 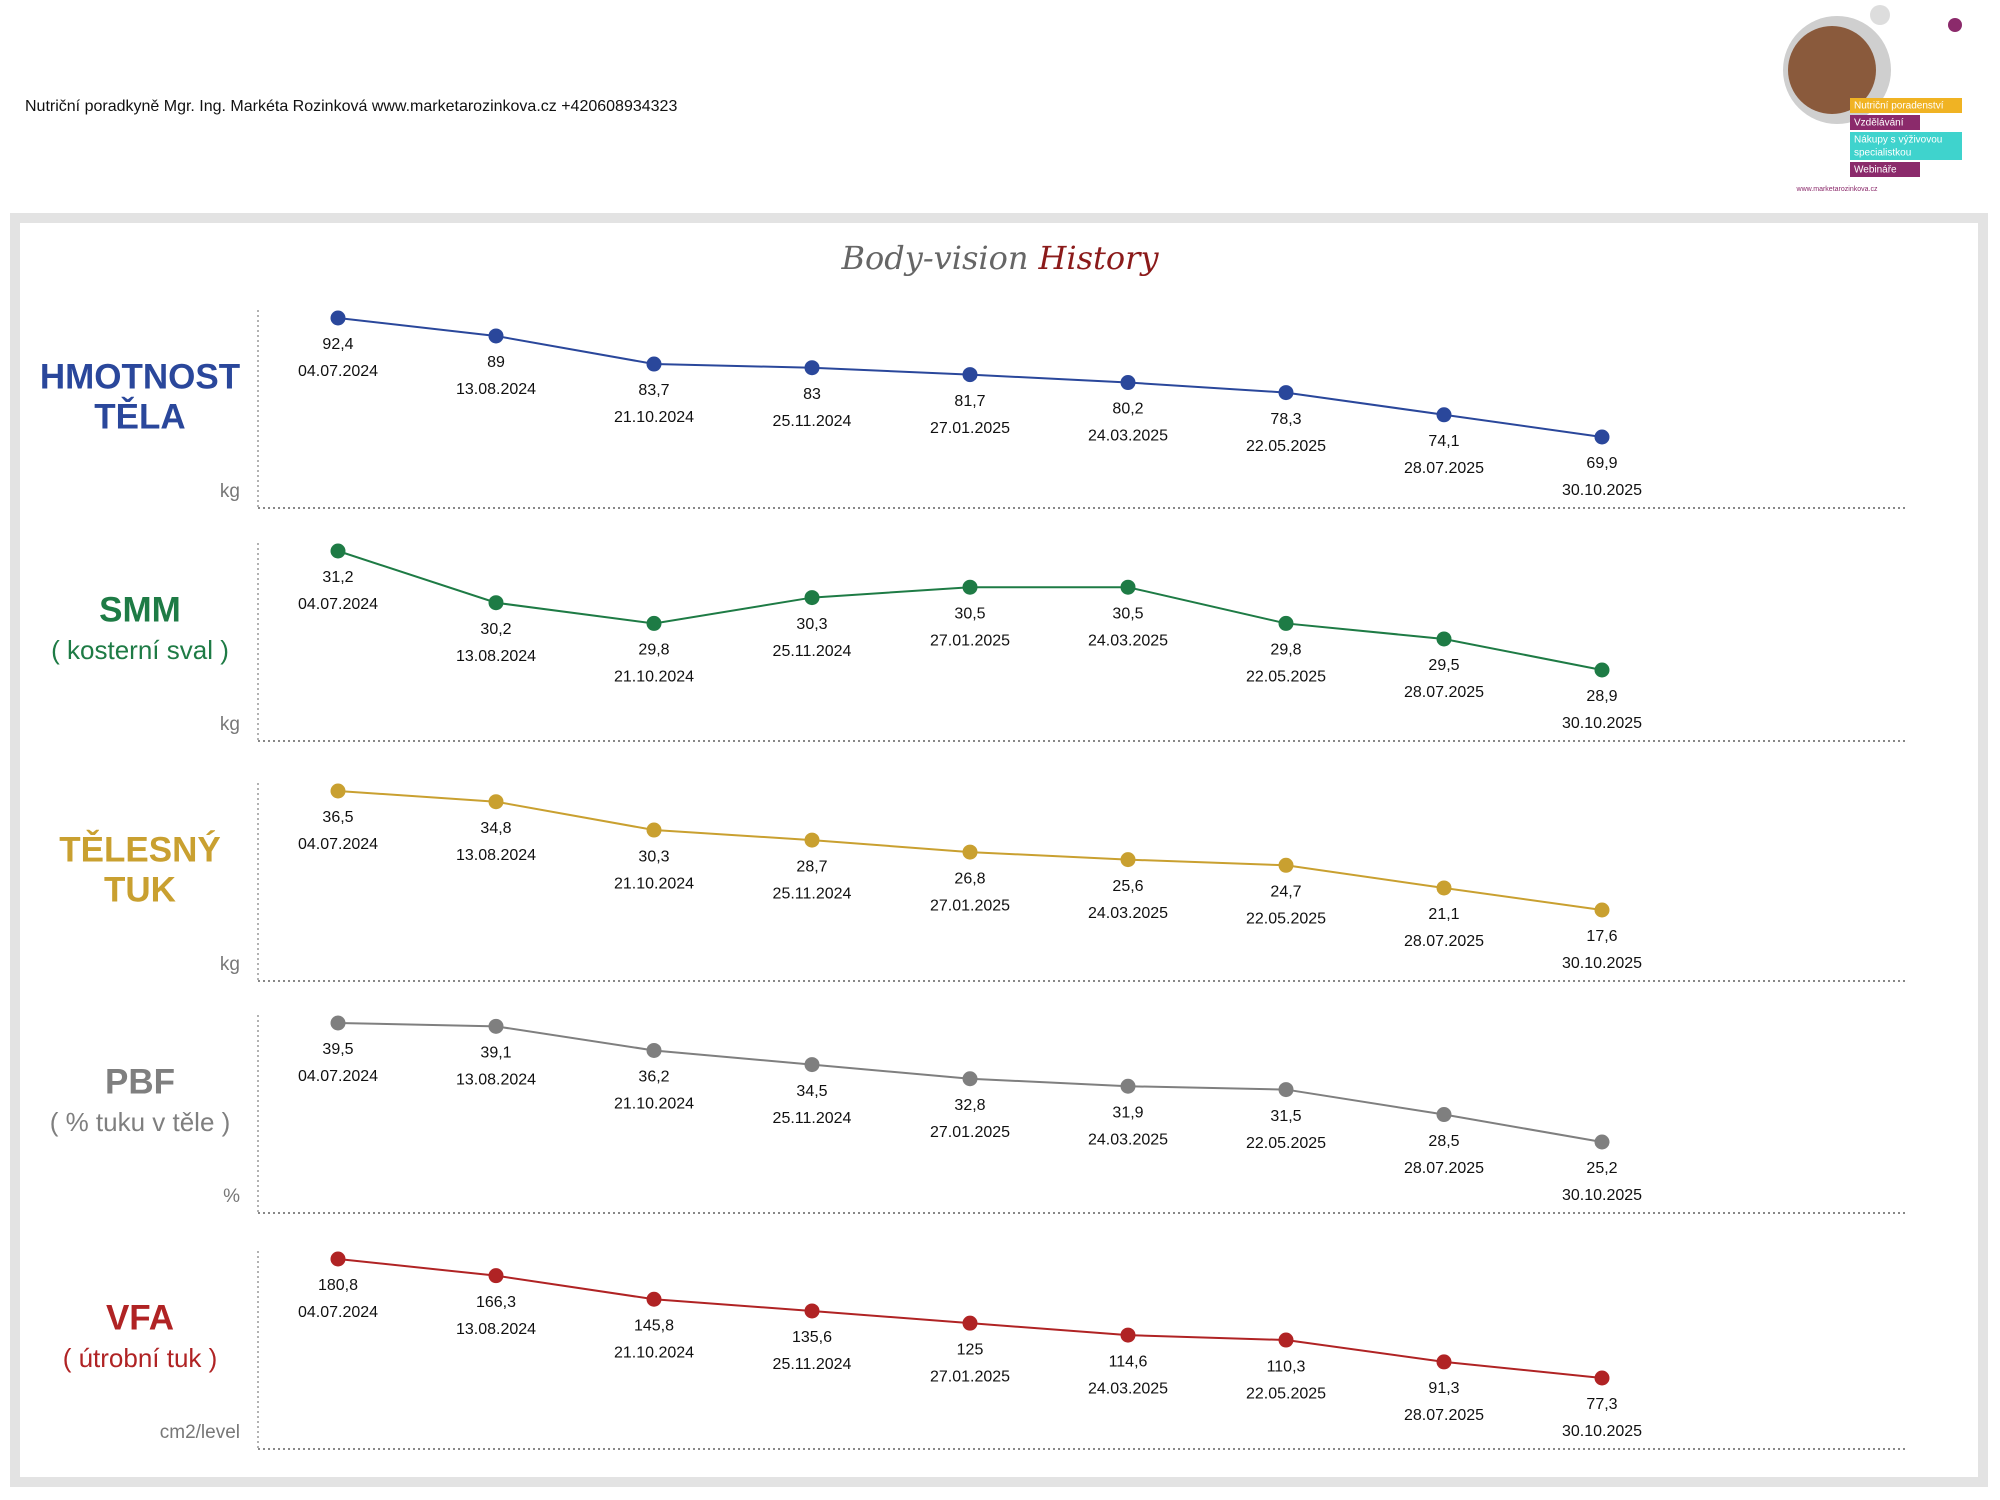 What do you see at coordinates (811, 1091) in the screenshot?
I see `value-label: 34,5` at bounding box center [811, 1091].